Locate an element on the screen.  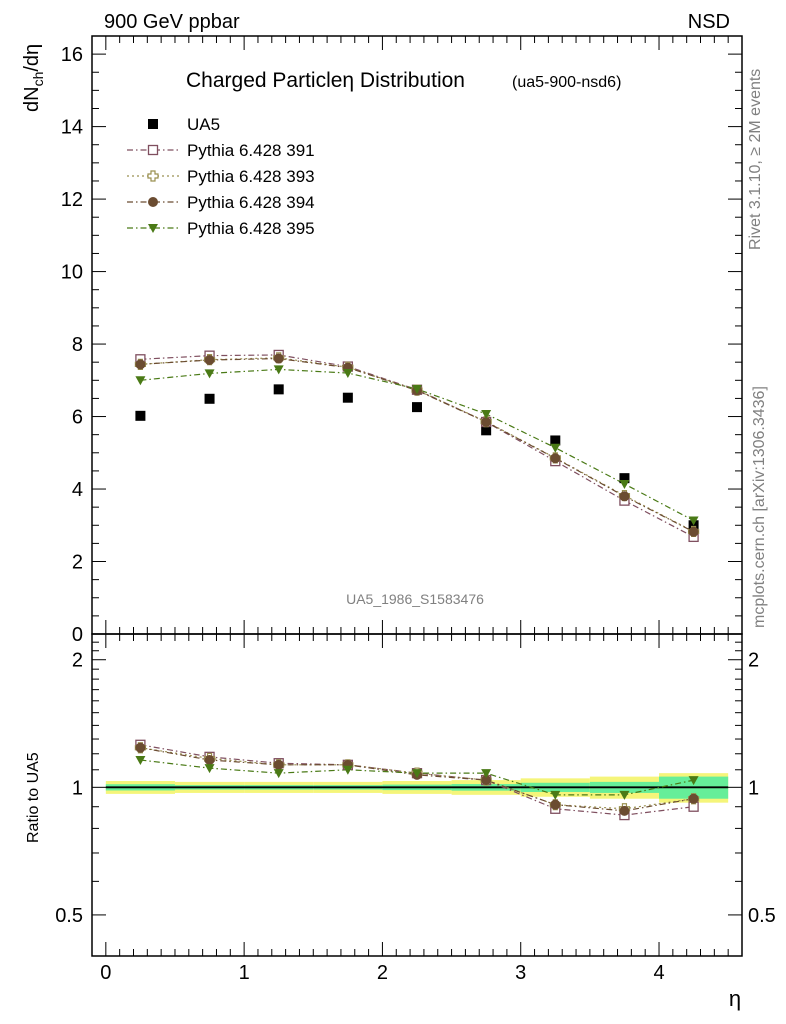
data-point-s0-p3 is located at coordinates (347, 397).